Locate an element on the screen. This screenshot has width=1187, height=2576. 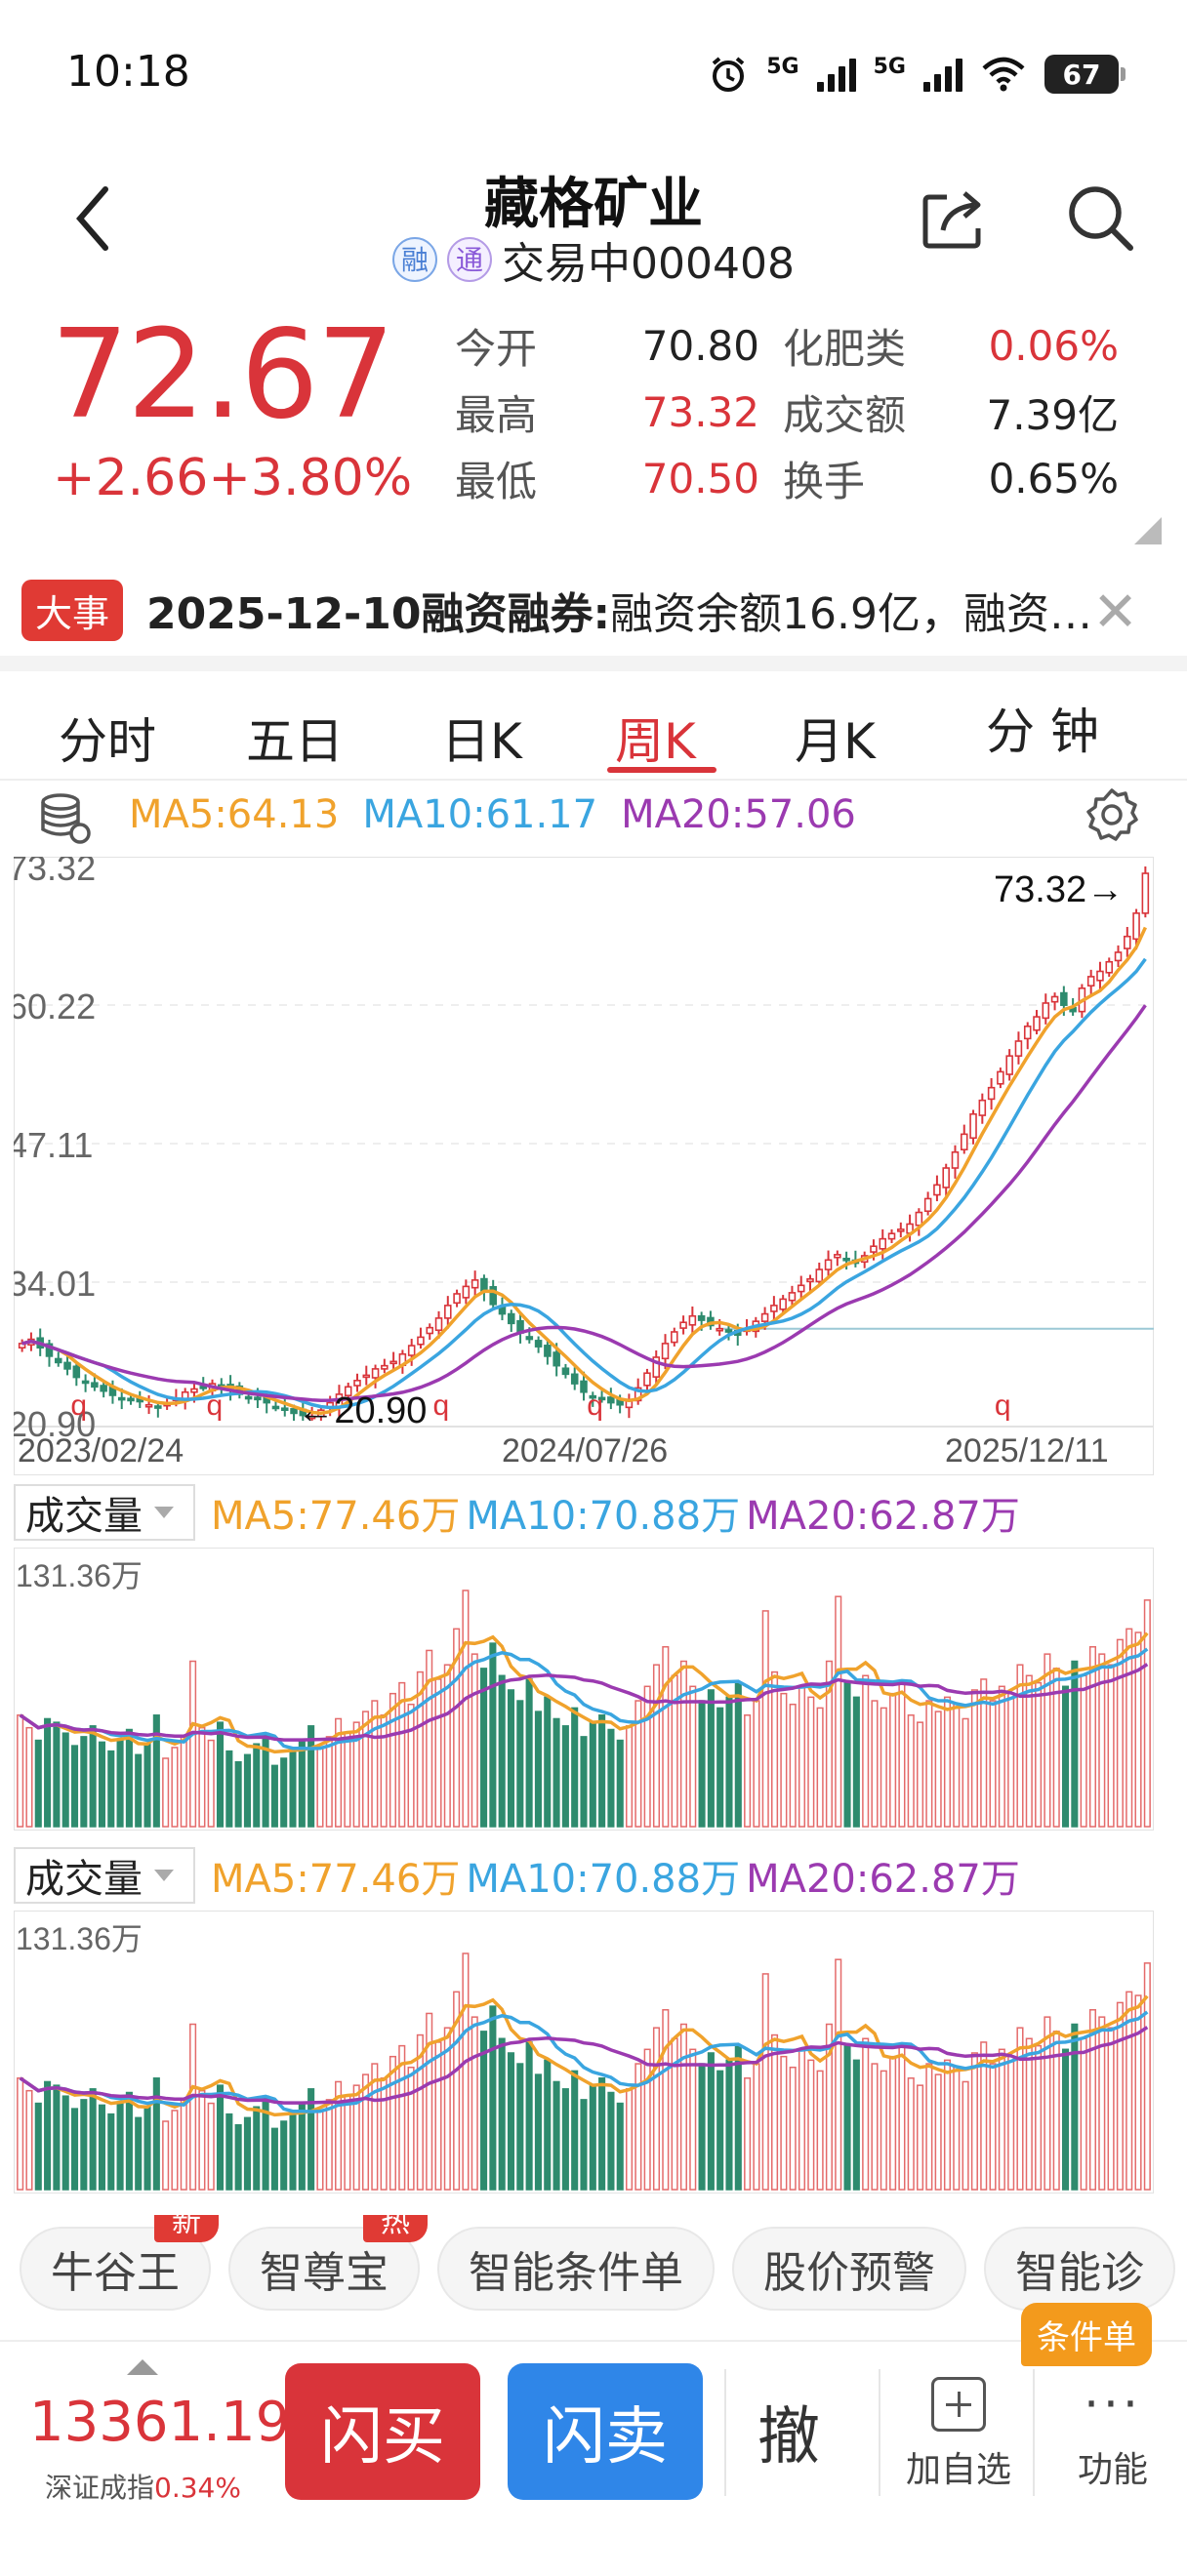
add-watchlist-button: 加自选 is located at coordinates (958, 2434).